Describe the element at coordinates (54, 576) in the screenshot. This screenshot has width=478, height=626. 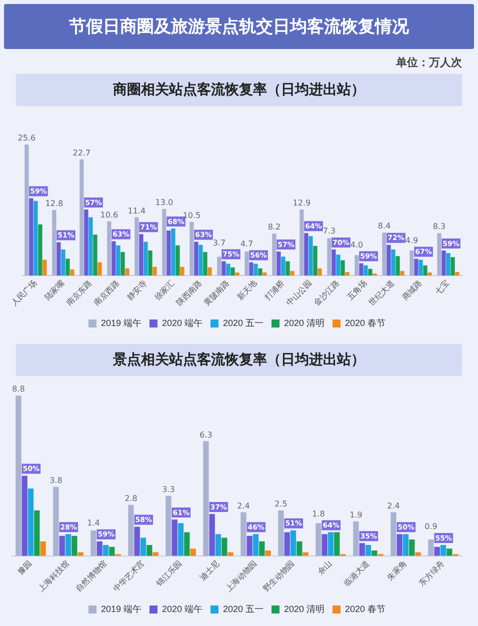
I see `x-tick-label: 上海科技馆` at that location.